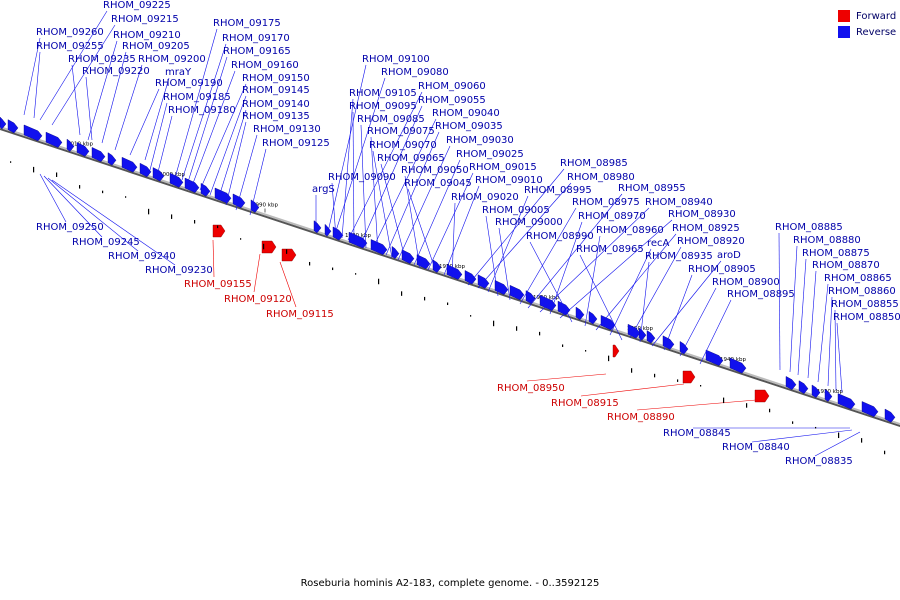  What do you see at coordinates (70, 227) in the screenshot?
I see `gene-label-bottom: RHOM_09250` at bounding box center [70, 227].